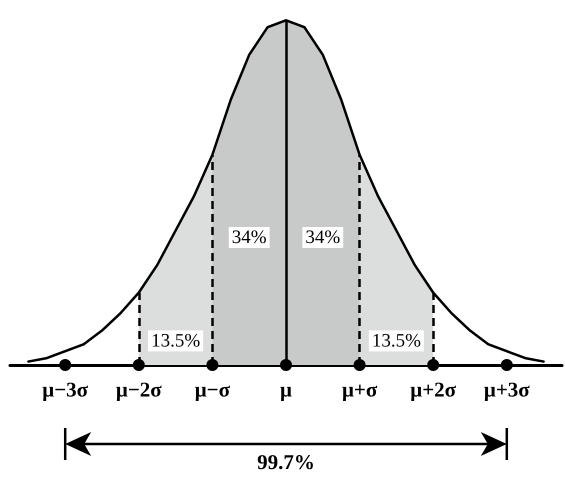 The width and height of the screenshot is (565, 477). Describe the element at coordinates (212, 390) in the screenshot. I see `x-tick-label: μ−σ` at that location.